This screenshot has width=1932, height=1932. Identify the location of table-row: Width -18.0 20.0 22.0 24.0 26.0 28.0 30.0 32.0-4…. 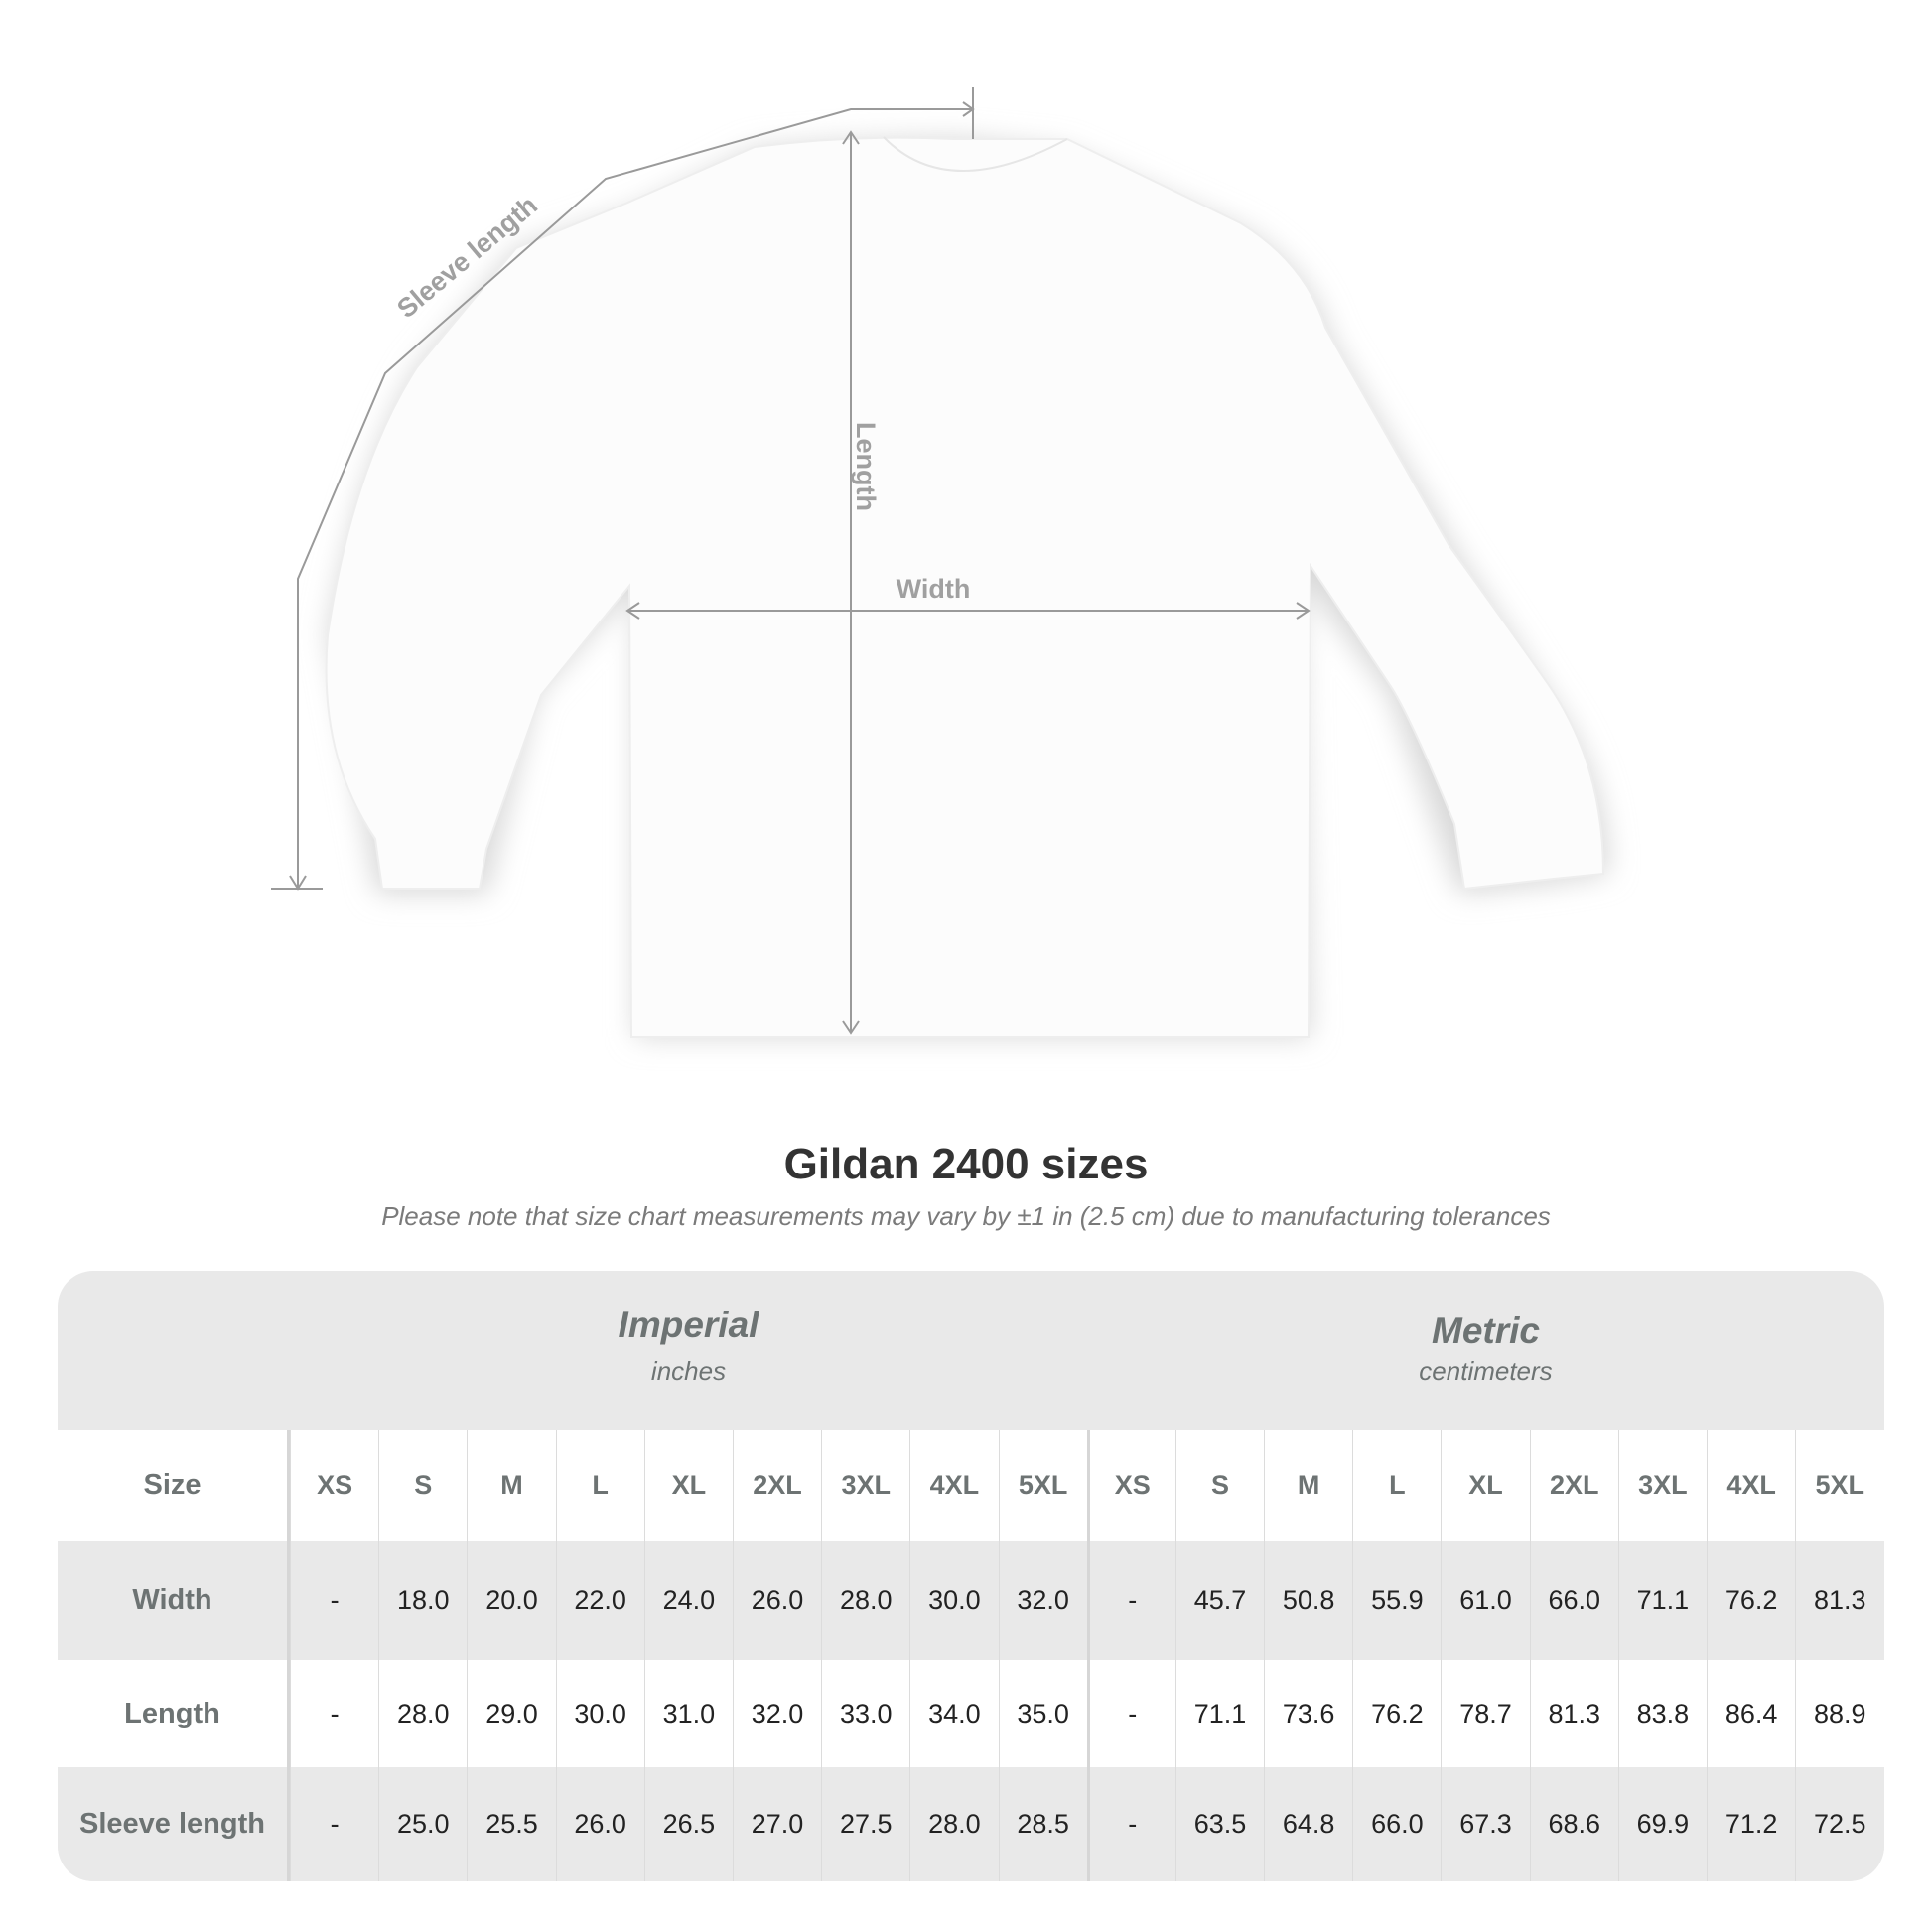
(971, 1600).